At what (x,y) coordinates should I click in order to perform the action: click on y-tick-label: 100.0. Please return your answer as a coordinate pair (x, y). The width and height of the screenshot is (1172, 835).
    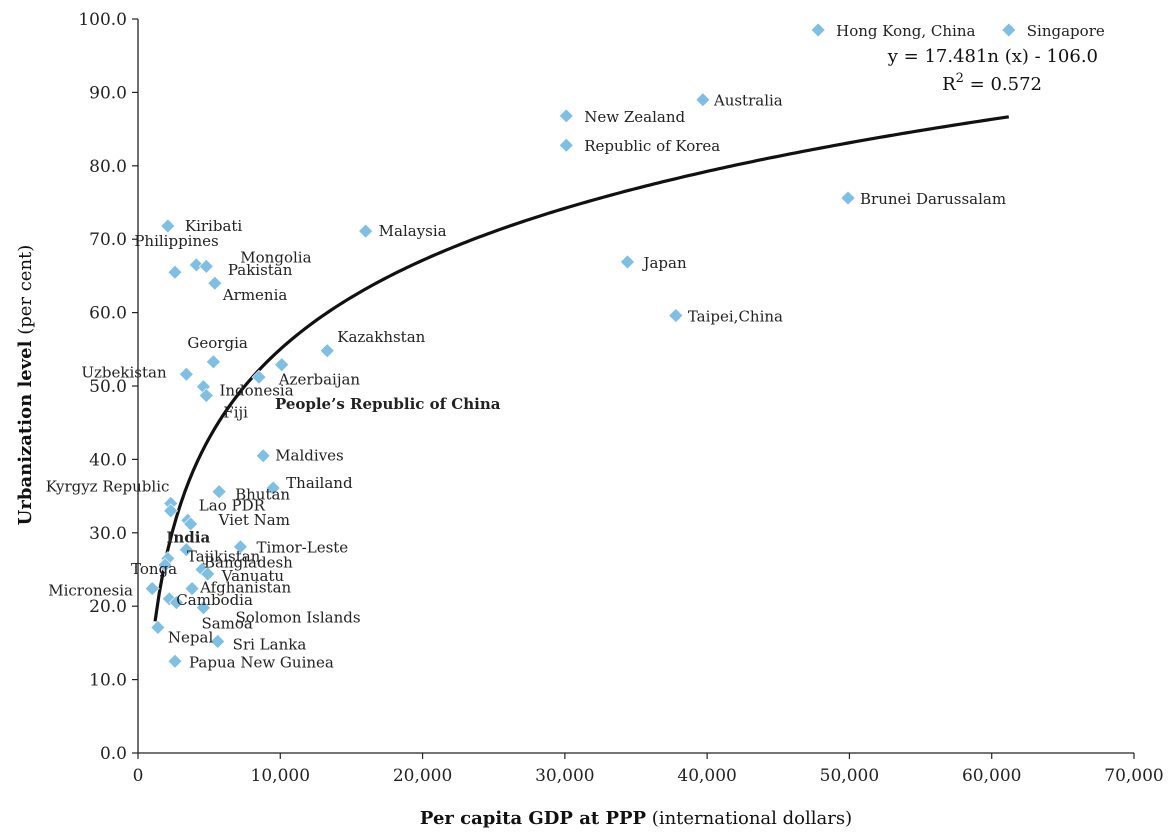
    Looking at the image, I should click on (102, 20).